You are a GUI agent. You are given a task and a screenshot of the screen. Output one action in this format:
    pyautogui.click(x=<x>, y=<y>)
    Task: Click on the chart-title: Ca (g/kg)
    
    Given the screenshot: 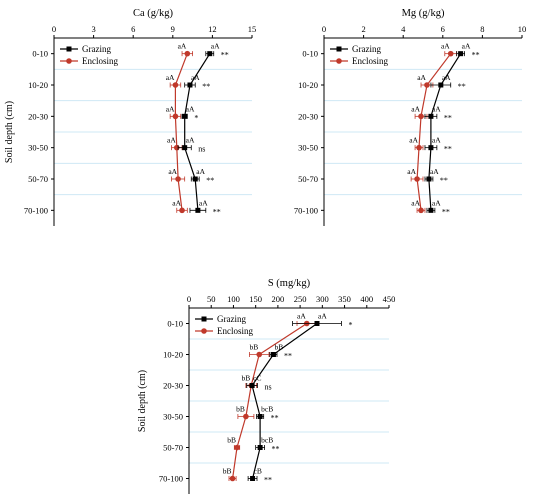 What is the action you would take?
    pyautogui.click(x=153, y=13)
    